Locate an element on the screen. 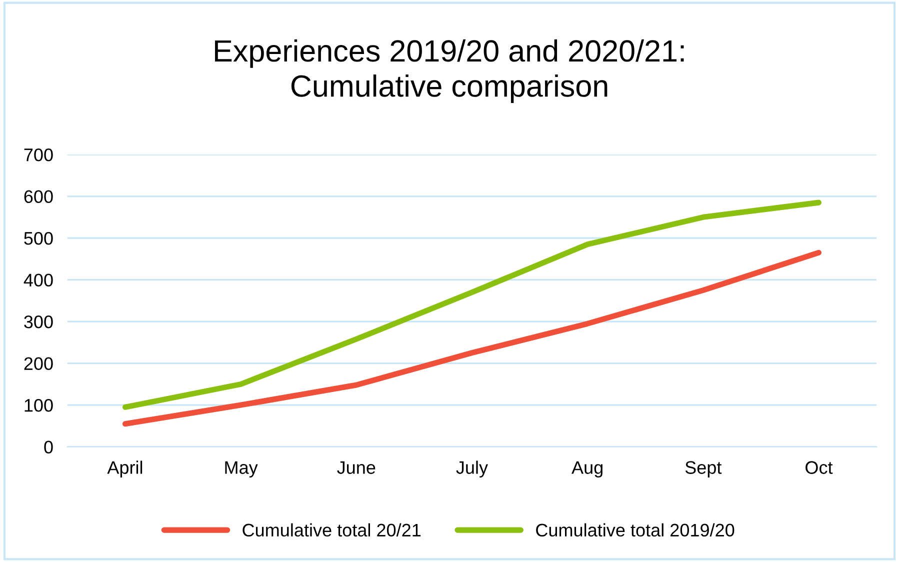 Image resolution: width=899 pixels, height=562 pixels. y-tick-label: 500 is located at coordinates (38, 238).